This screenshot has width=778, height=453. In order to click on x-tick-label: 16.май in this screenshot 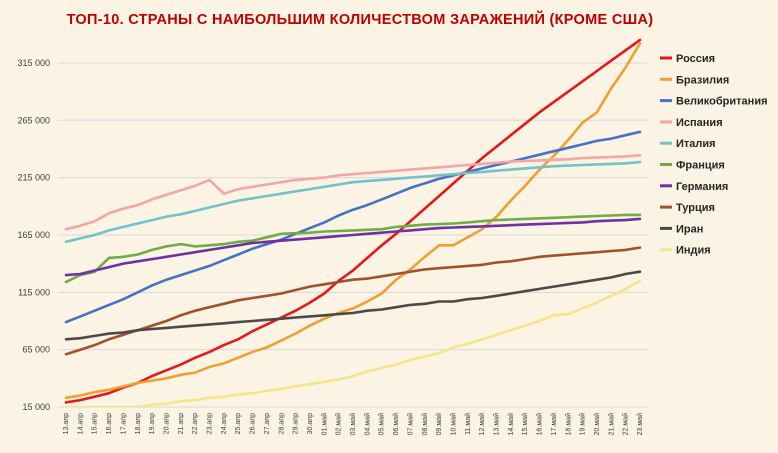, I will do `click(540, 424)`.